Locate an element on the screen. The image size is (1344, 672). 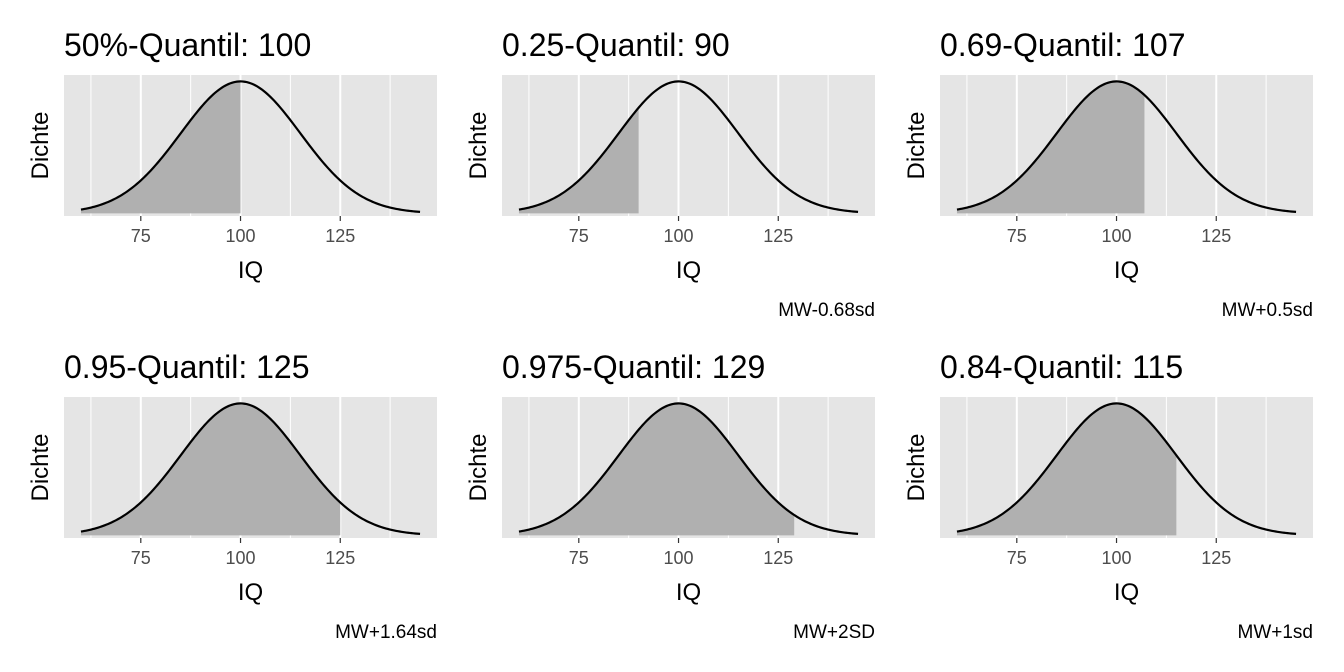
chart-caption: MW-0.68sd is located at coordinates (826, 310).